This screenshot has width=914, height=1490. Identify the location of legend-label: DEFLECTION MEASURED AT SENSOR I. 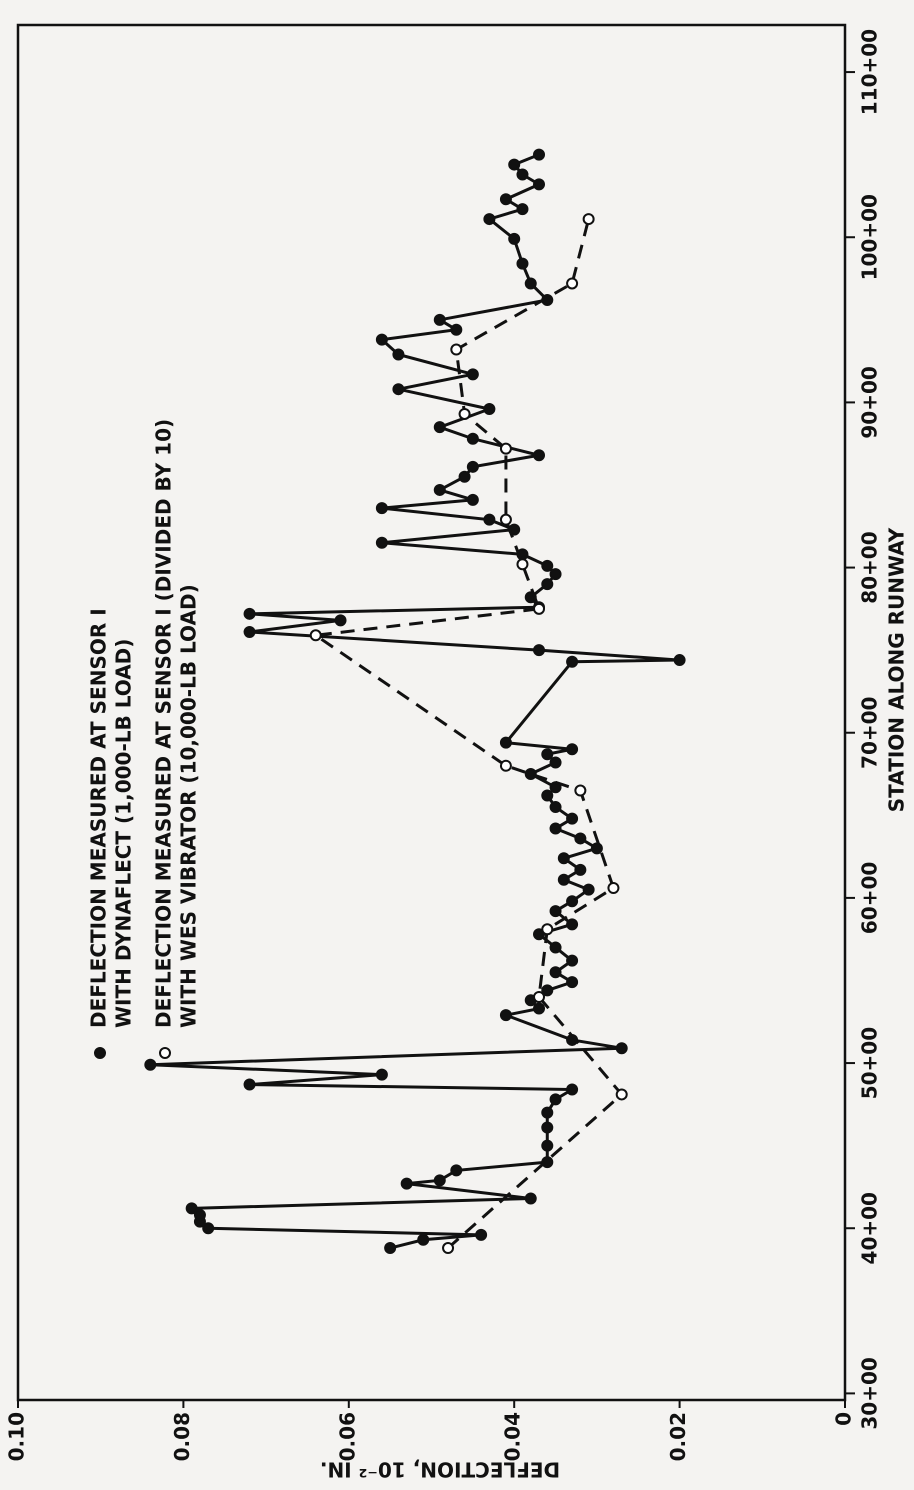
(99, 818).